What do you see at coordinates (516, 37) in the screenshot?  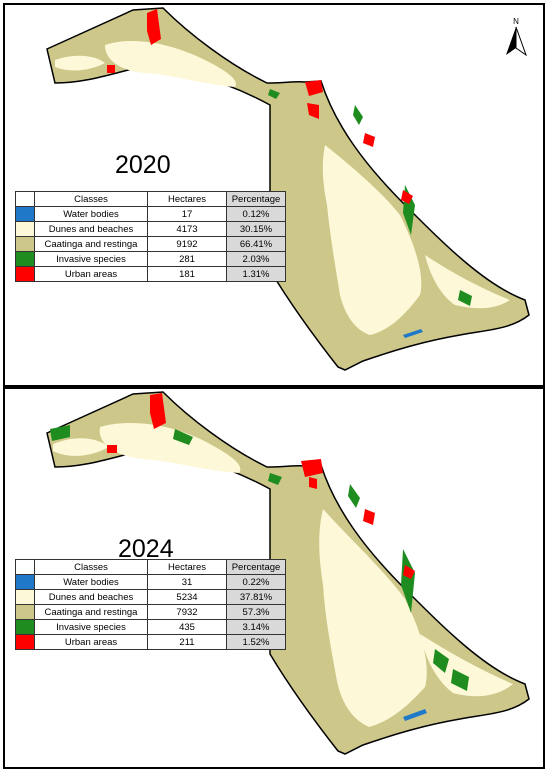 I see `north-arrow-icon: N` at bounding box center [516, 37].